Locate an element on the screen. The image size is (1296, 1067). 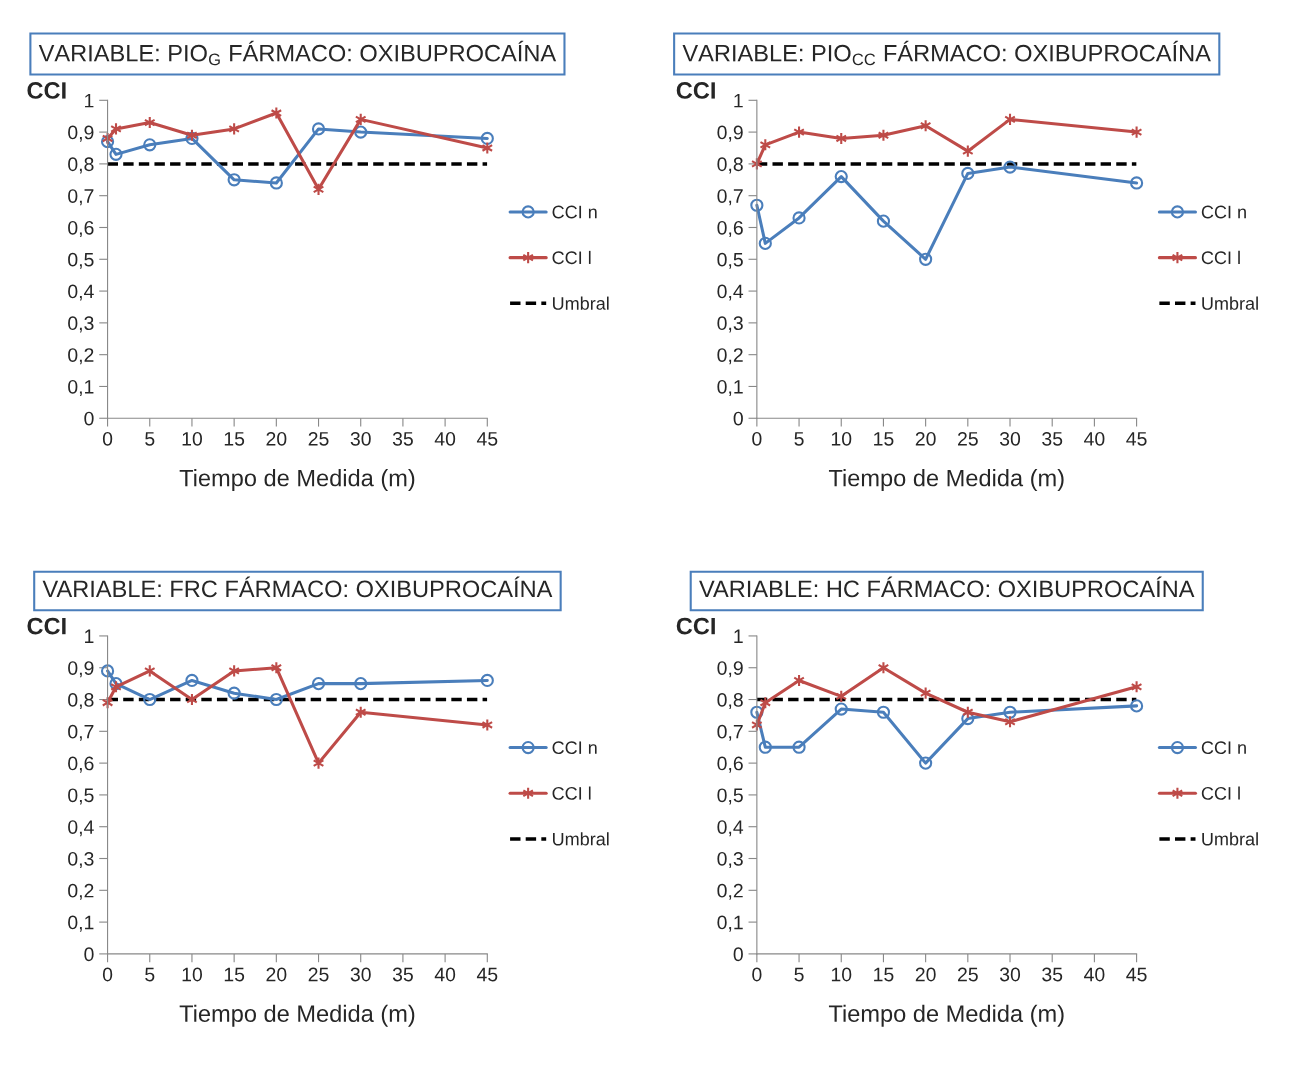
chart-title: VARIABLE: FRC FÁRMACO: OXIBUPROCAÍNA is located at coordinates (297, 587).